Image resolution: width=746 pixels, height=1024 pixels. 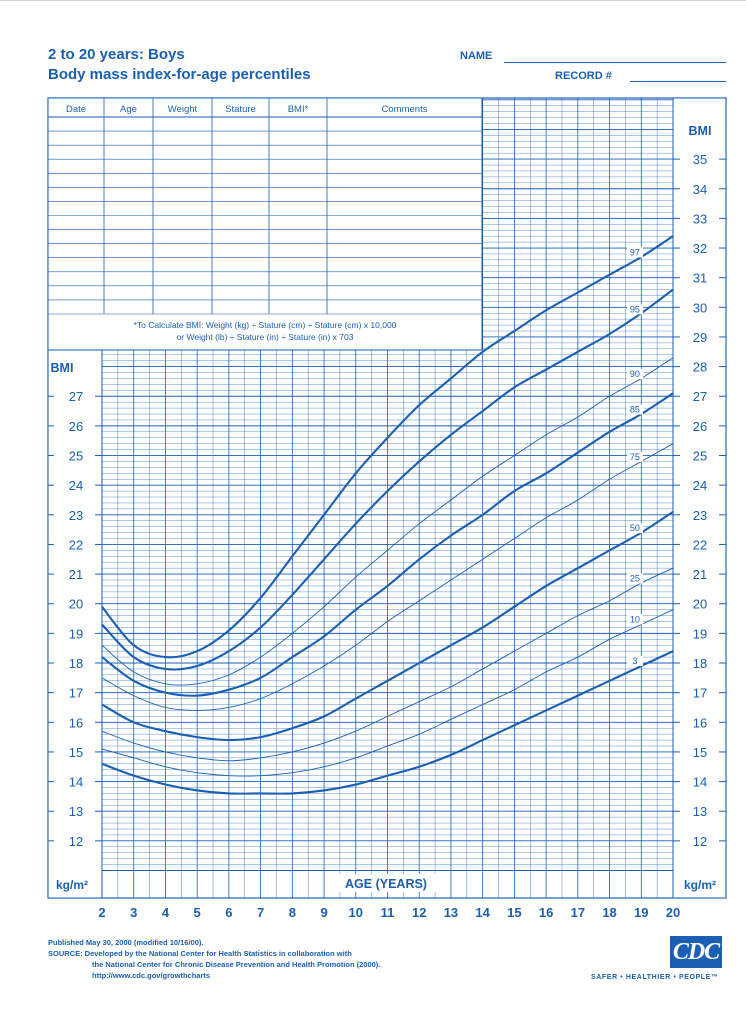 I want to click on y-tick-left-label: 12, so click(x=76, y=841).